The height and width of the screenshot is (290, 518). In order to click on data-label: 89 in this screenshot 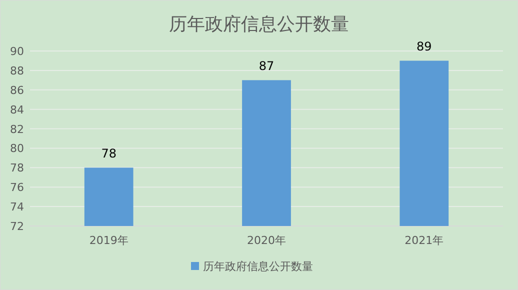, I will do `click(424, 47)`.